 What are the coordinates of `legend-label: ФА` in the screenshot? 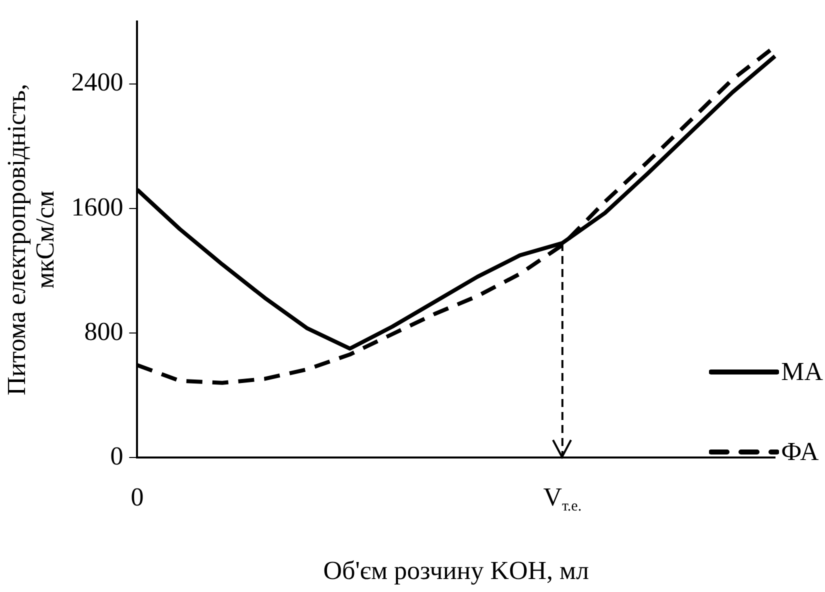 It's located at (800, 452).